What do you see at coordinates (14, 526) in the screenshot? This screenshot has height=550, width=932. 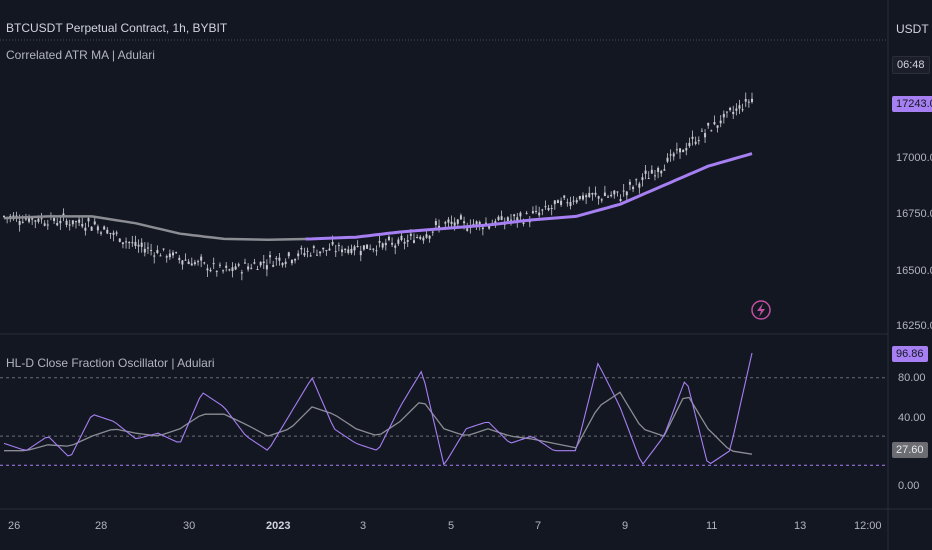 I see `time-label: 26` at bounding box center [14, 526].